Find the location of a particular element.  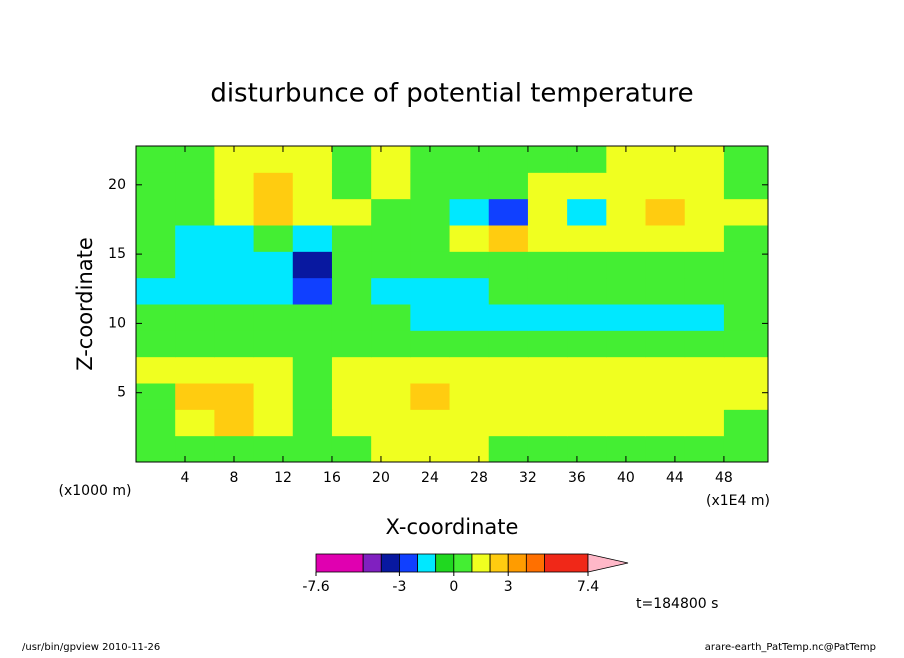

x-tick-label: 20 is located at coordinates (381, 478).